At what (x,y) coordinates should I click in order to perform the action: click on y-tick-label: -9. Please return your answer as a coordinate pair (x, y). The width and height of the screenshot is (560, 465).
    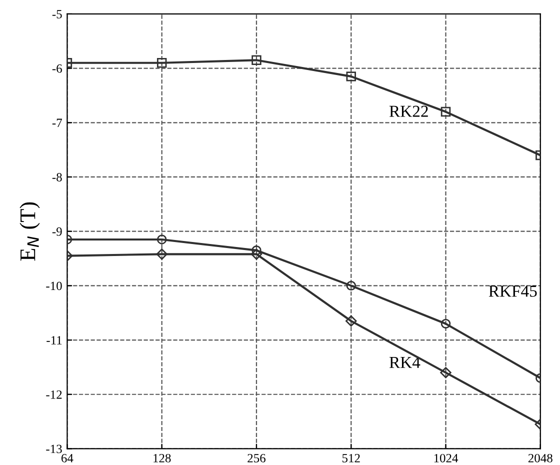
    Looking at the image, I should click on (57, 231).